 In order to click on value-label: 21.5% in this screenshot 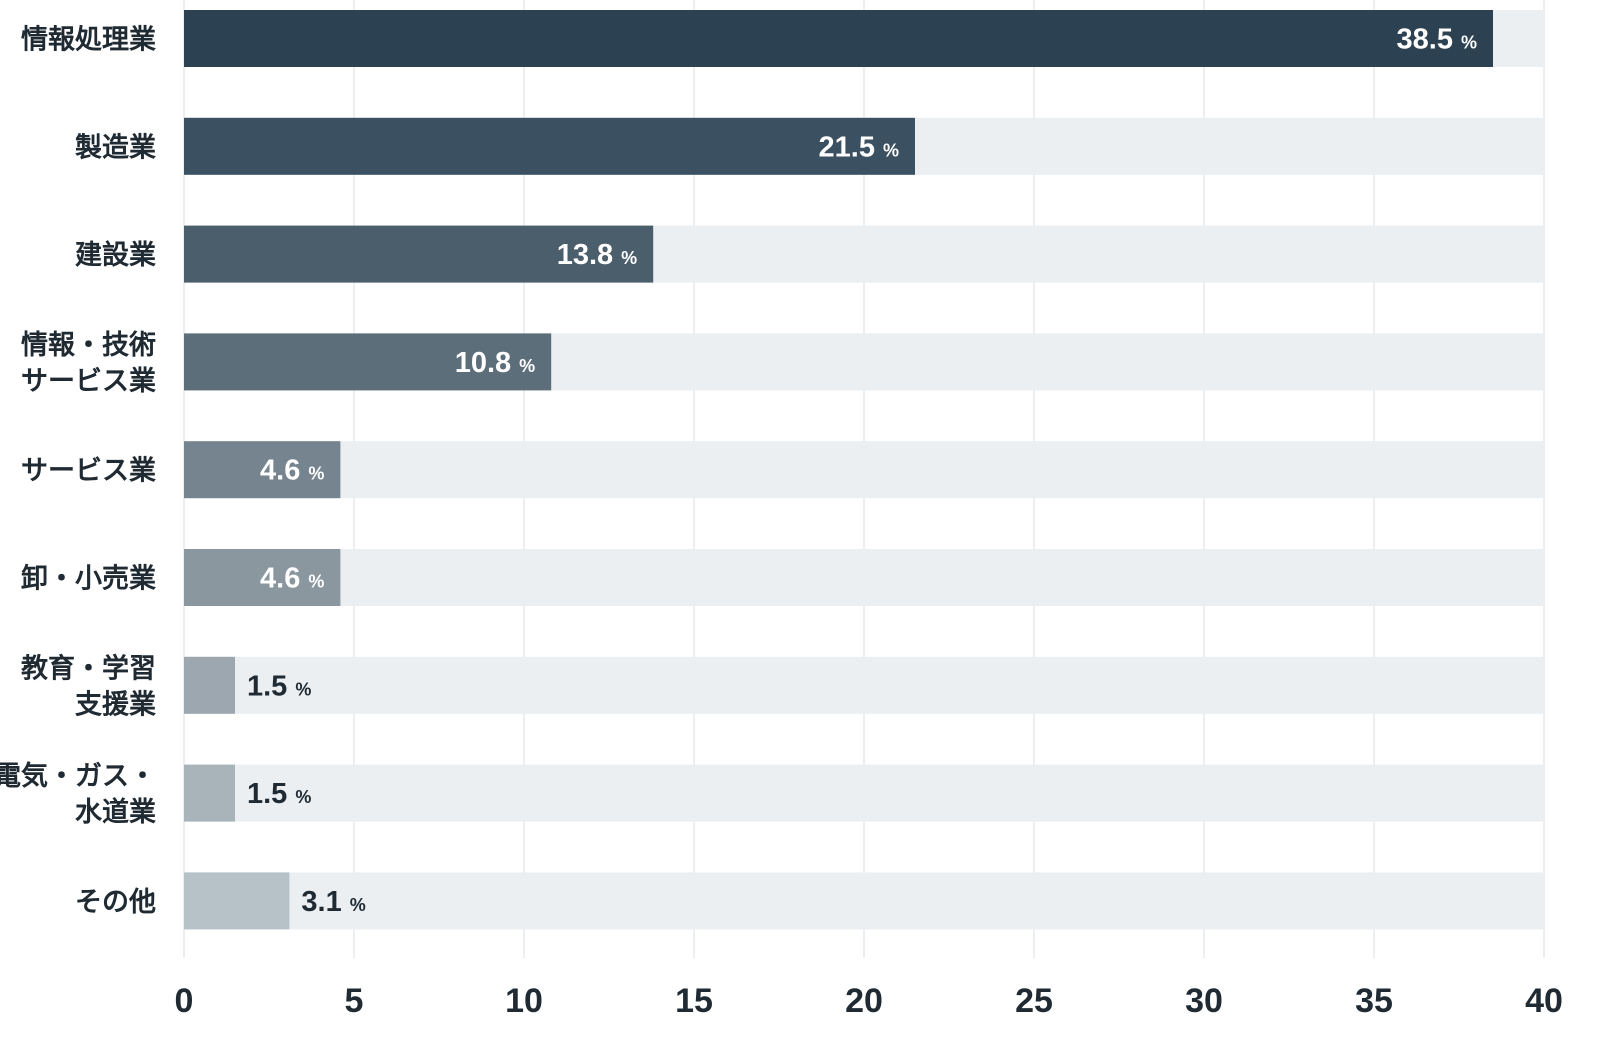, I will do `click(859, 147)`.